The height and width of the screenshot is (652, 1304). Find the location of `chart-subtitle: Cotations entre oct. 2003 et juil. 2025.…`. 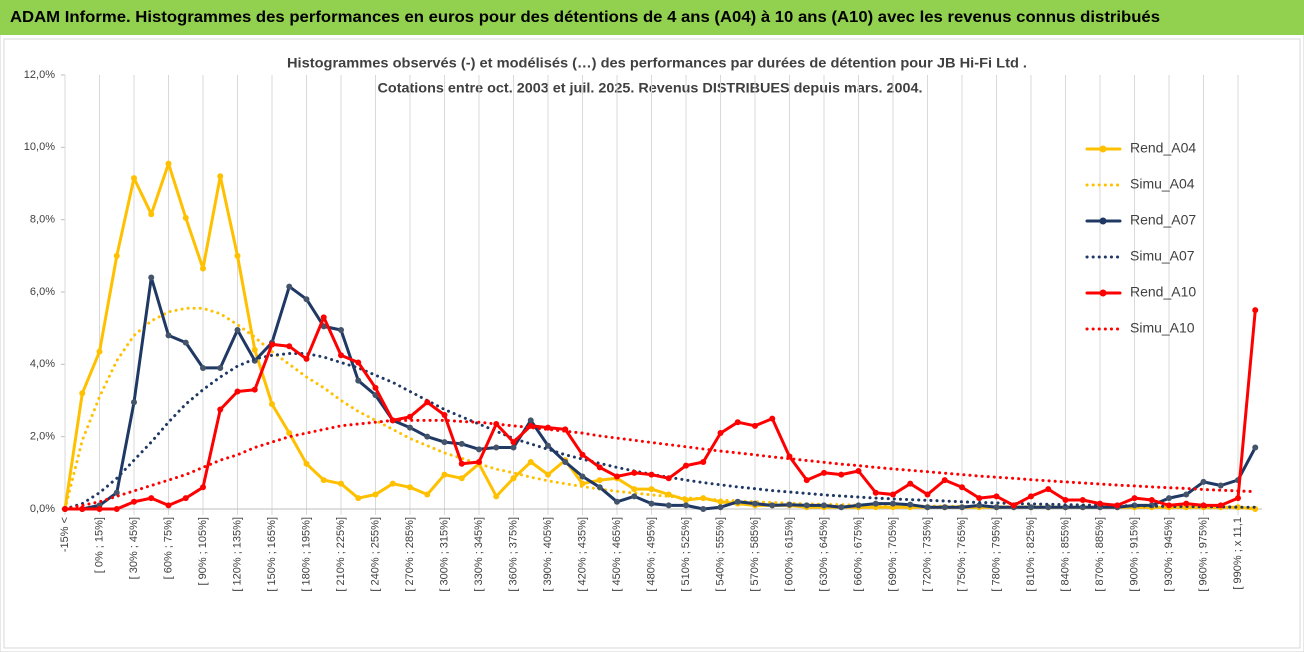

chart-subtitle: Cotations entre oct. 2003 et juil. 2025.… is located at coordinates (650, 88).